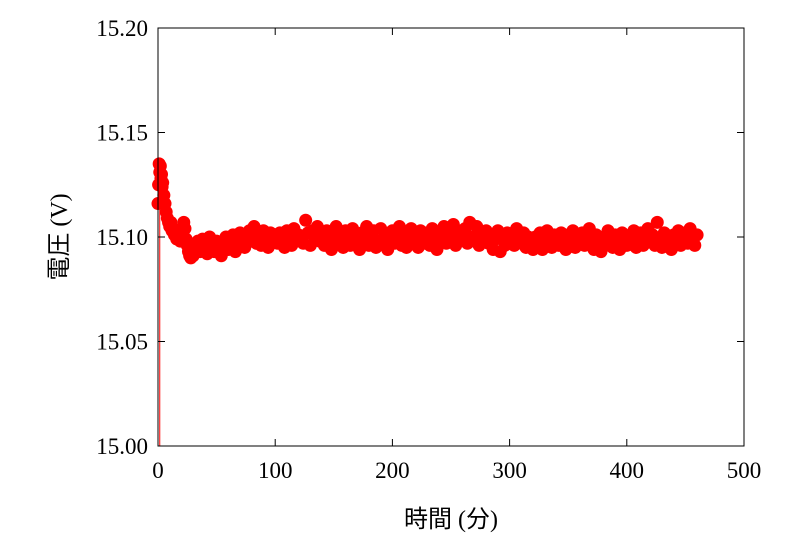 This screenshot has width=804, height=550. What do you see at coordinates (122, 28) in the screenshot?
I see `y-tick-label: 15.20` at bounding box center [122, 28].